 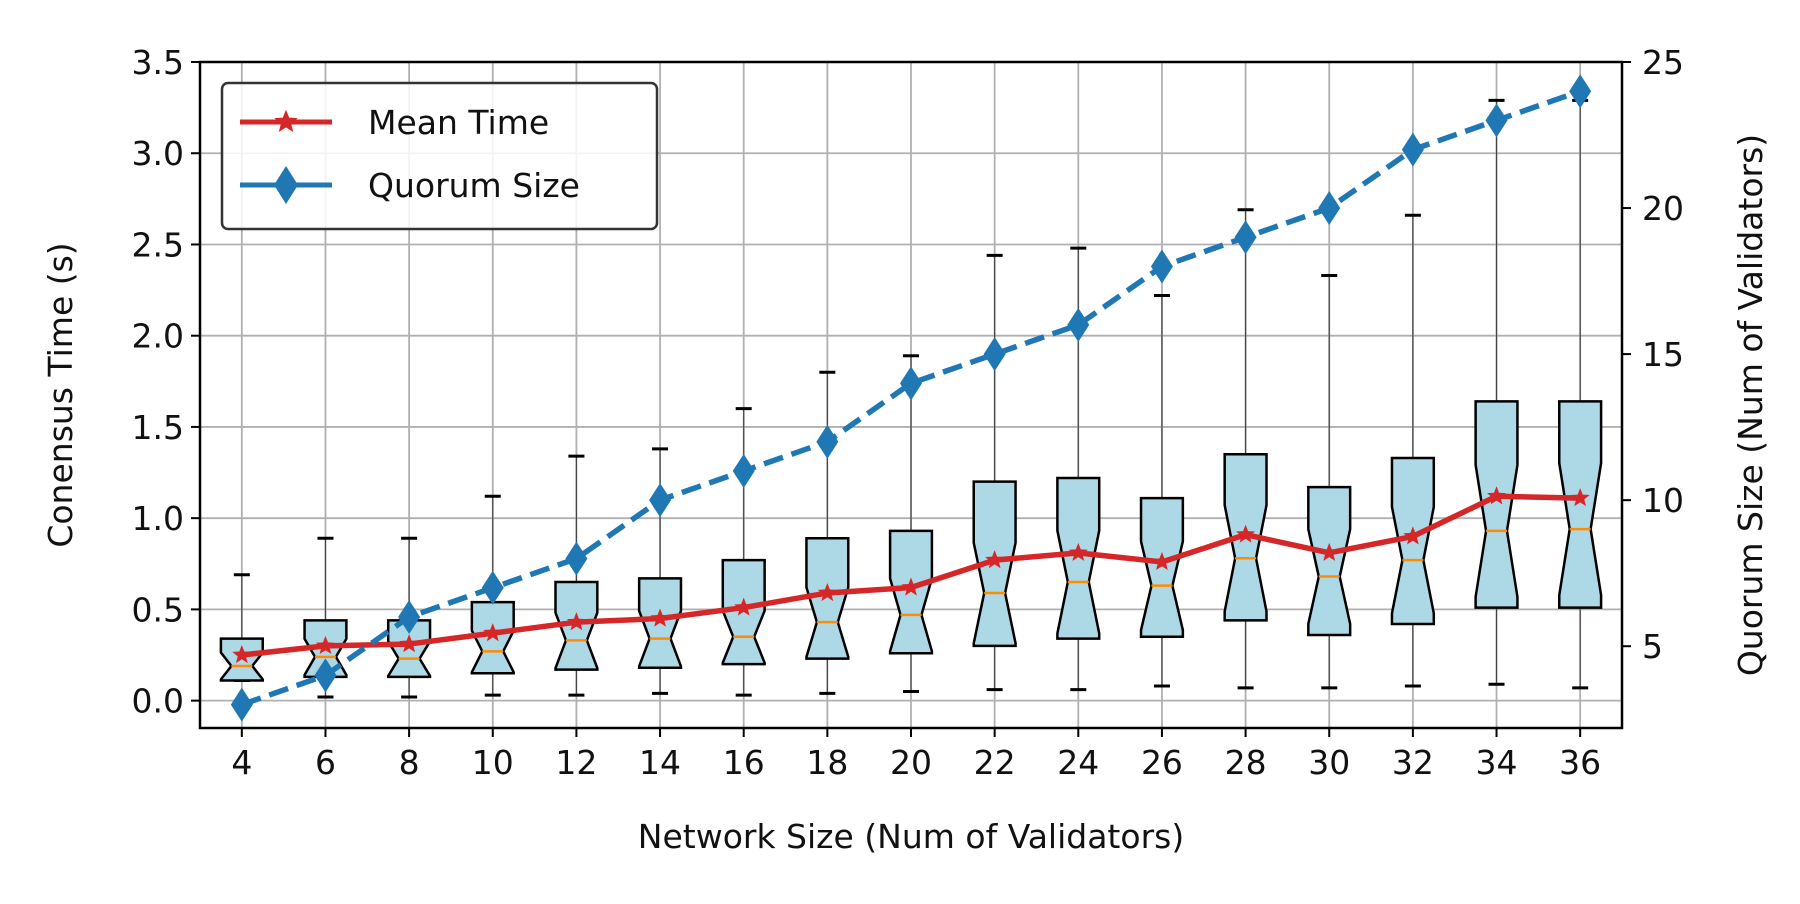 I want to click on y-tick-label: 0.0, so click(x=158, y=701).